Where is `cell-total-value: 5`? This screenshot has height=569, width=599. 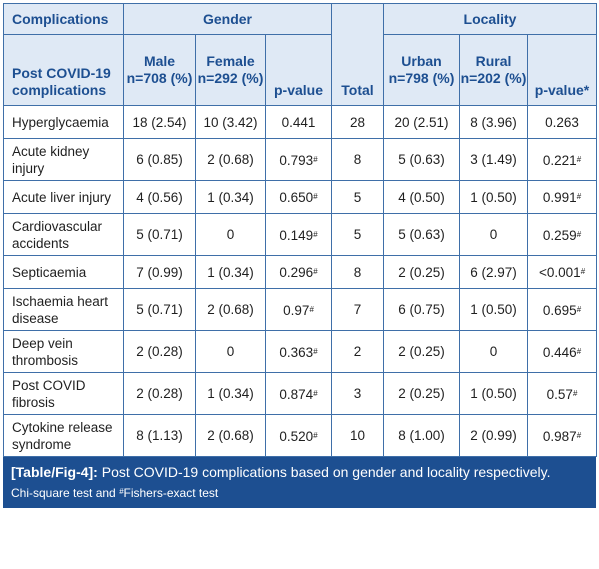 cell-total-value: 5 is located at coordinates (357, 234).